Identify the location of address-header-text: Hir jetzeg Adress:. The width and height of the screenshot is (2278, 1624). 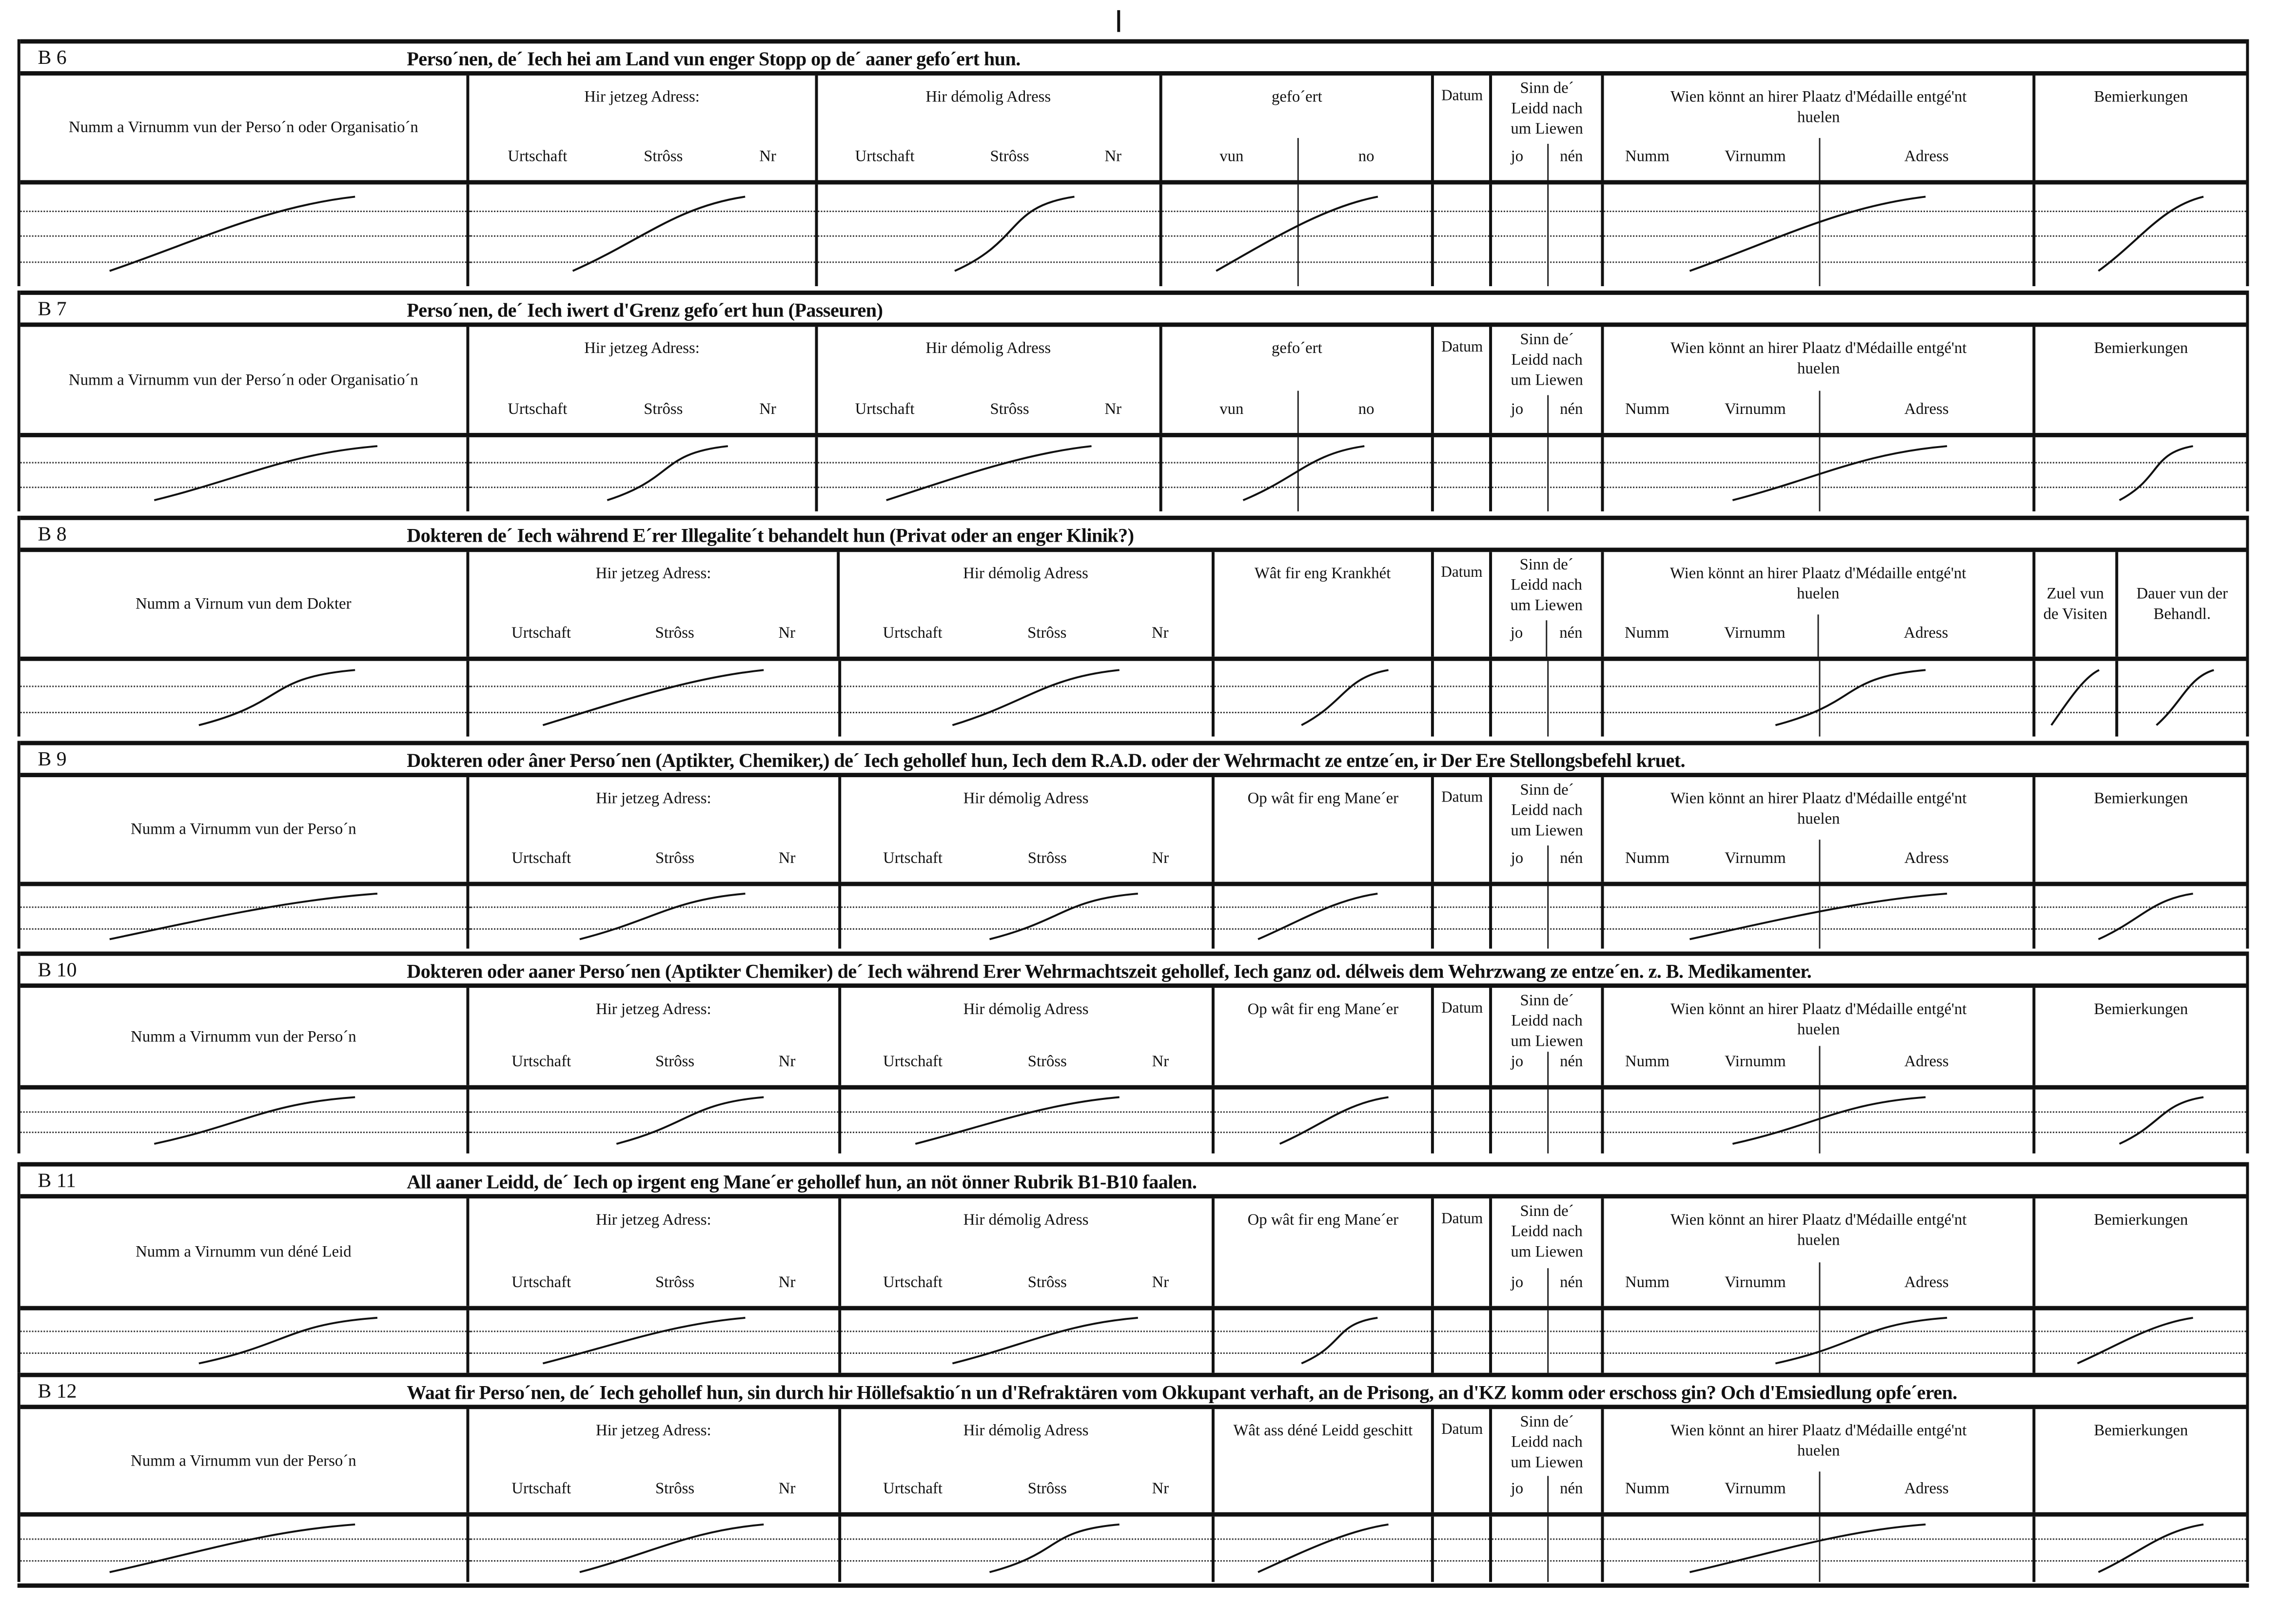
(653, 1220).